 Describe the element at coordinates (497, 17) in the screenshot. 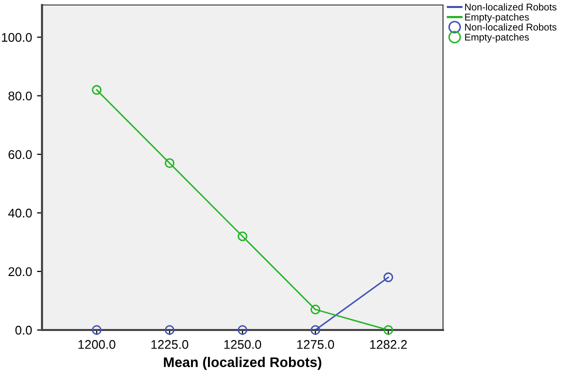

I see `text: Empty-patches` at that location.